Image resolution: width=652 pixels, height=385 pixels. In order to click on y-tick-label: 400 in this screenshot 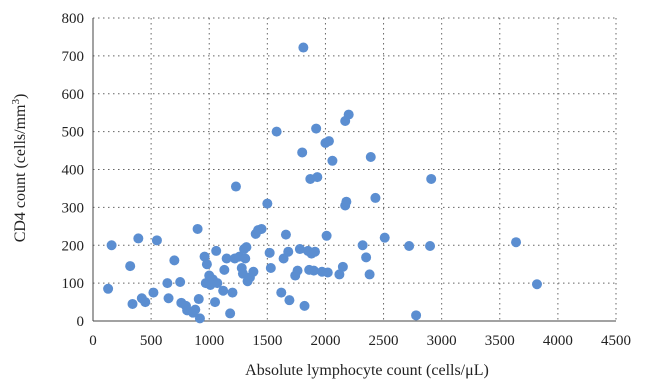, I will do `click(73, 171)`.